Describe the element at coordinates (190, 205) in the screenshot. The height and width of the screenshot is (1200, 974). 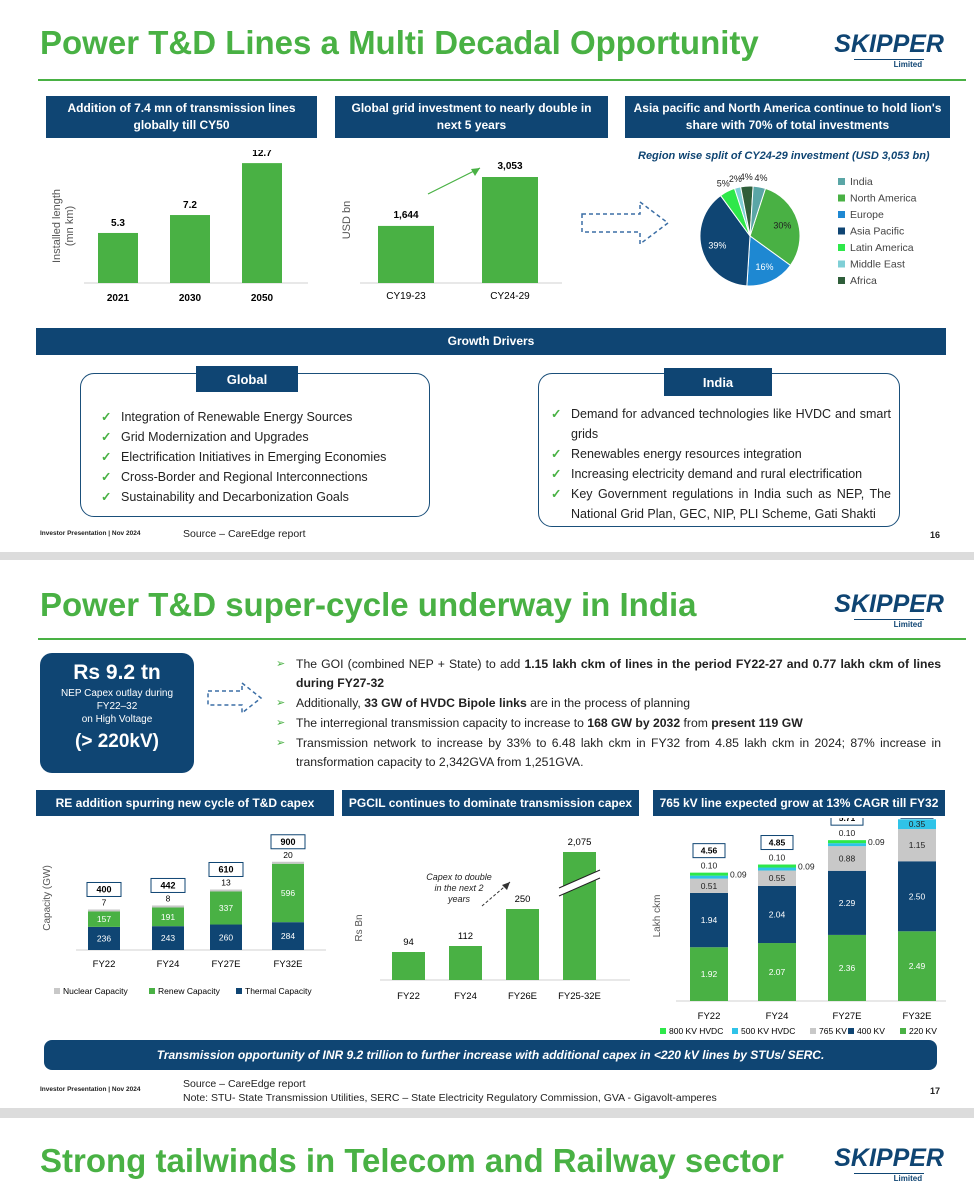
I see `data-label: 7.2` at that location.